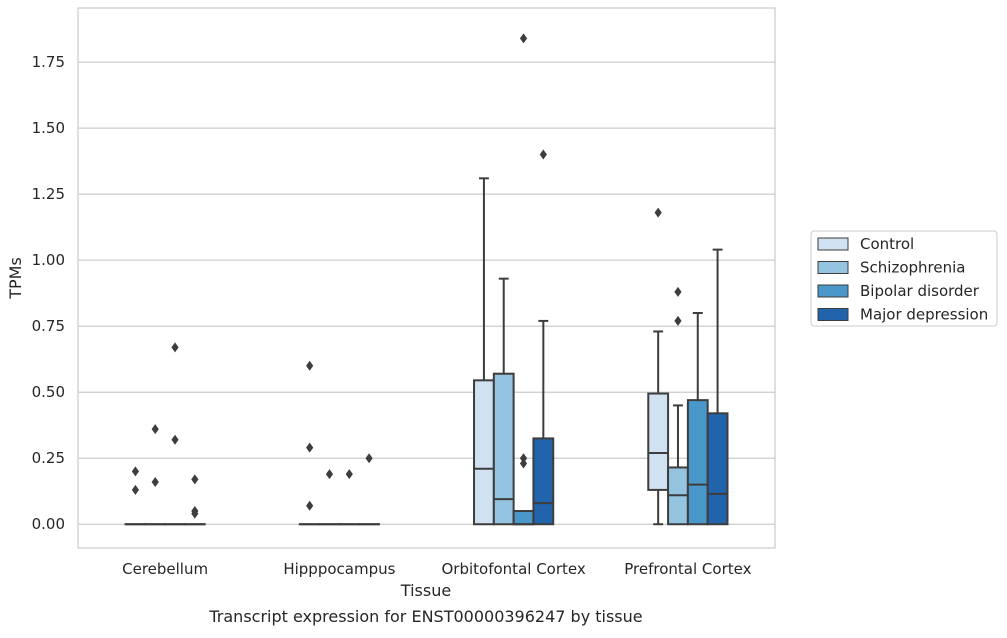  I want to click on y-tick-label: 1.00, so click(48, 260).